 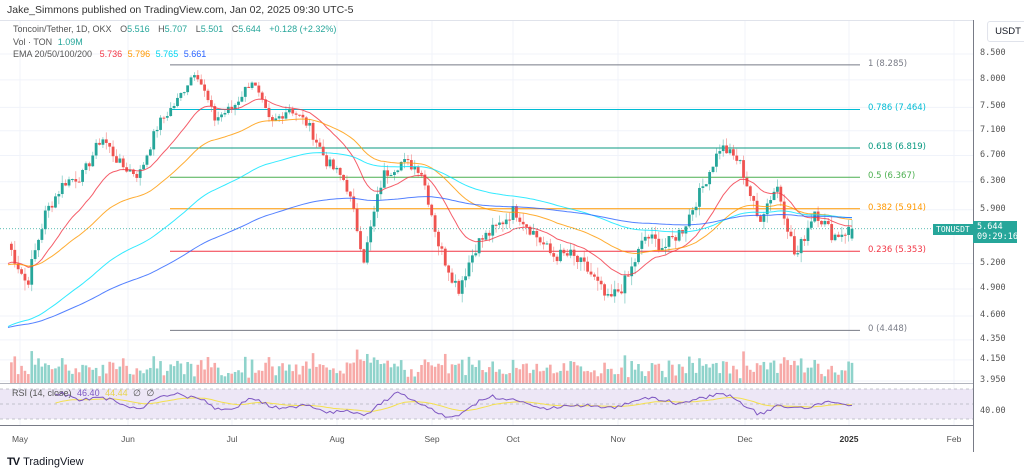 What do you see at coordinates (303, 29) in the screenshot?
I see `change-value: +0.128 (+2.32%)` at bounding box center [303, 29].